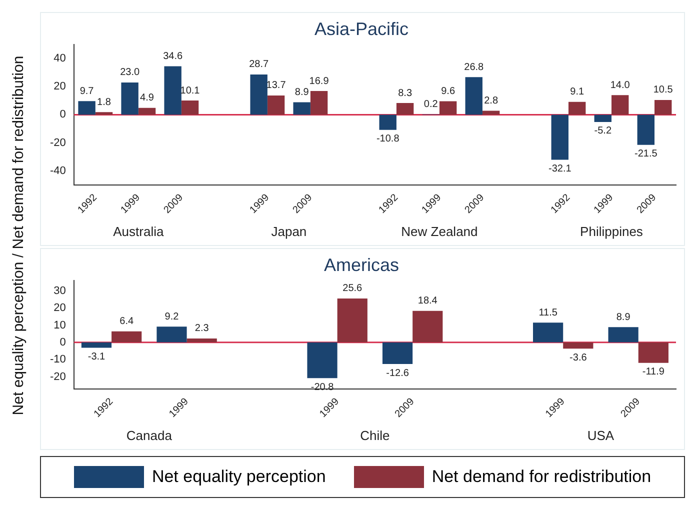  I want to click on data-label: 14.0, so click(620, 85).